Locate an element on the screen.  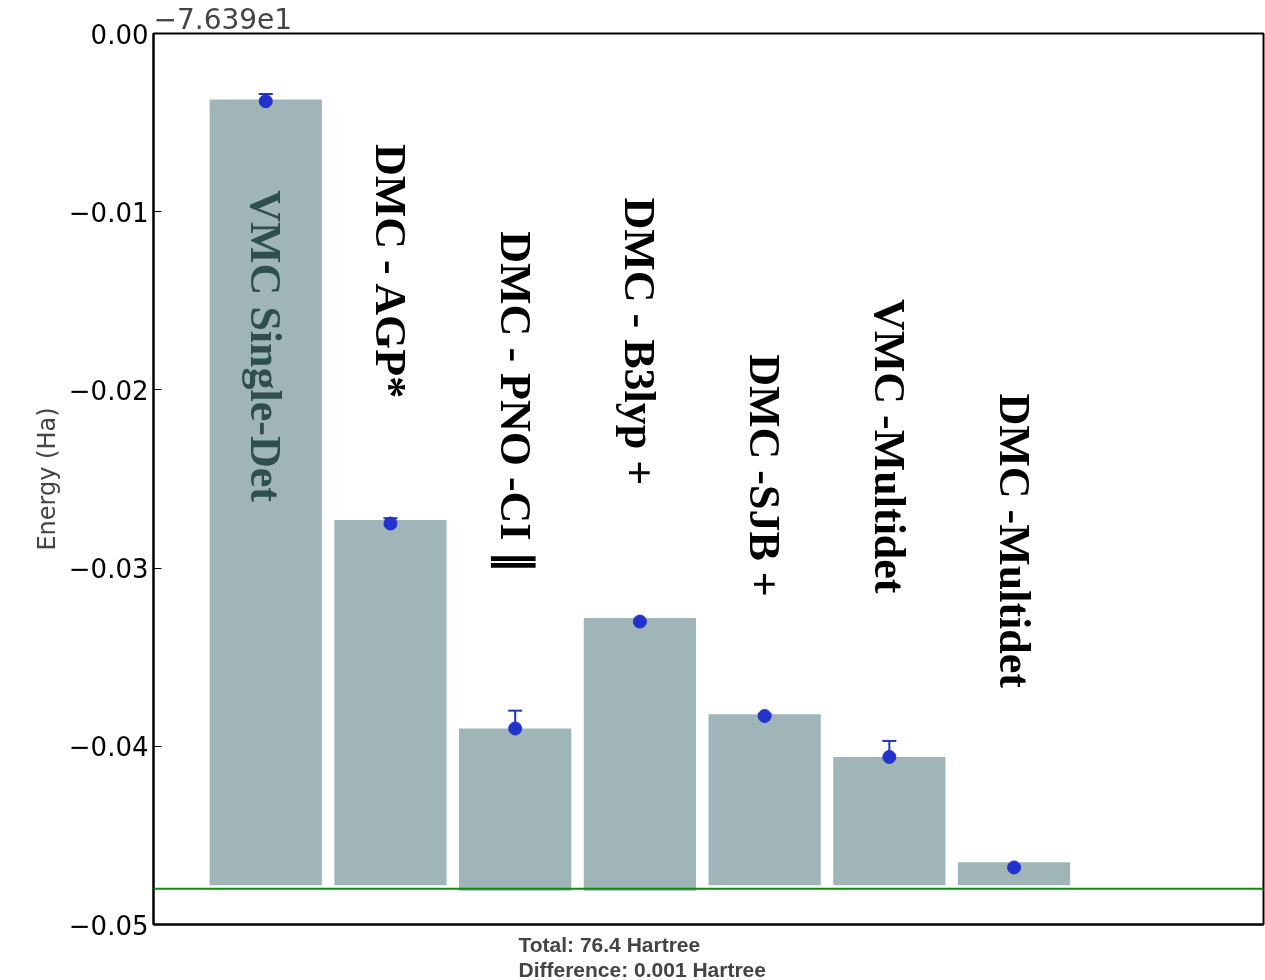
y-tick-label: 0.00 is located at coordinates (119, 34).